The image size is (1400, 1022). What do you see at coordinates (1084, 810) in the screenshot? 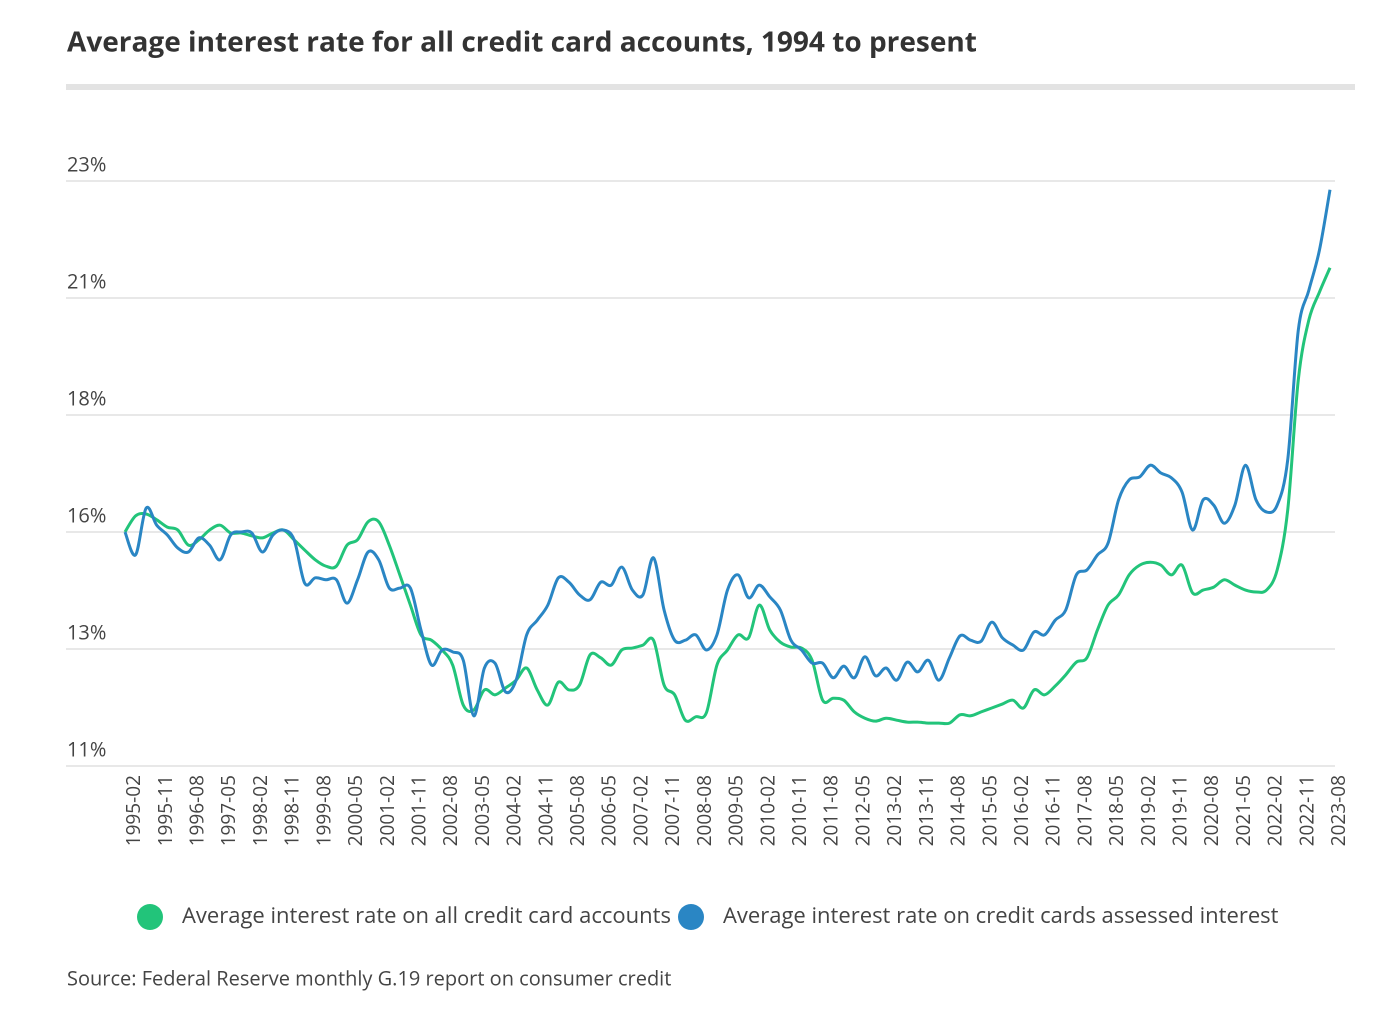
I see `x-tick-label: 2017-08` at bounding box center [1084, 810].